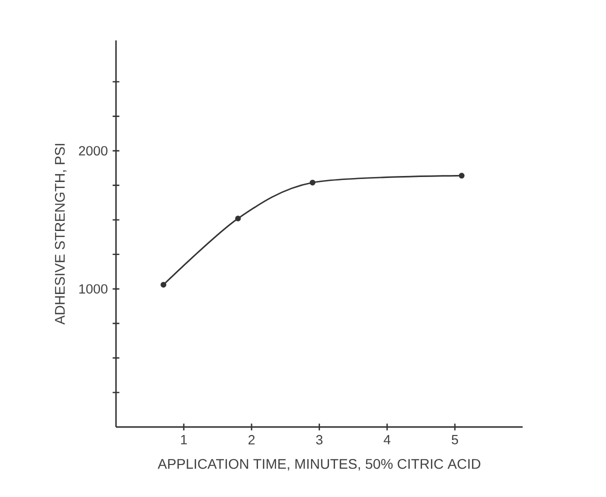 The image size is (606, 497). I want to click on x-tick-label: 2, so click(251, 439).